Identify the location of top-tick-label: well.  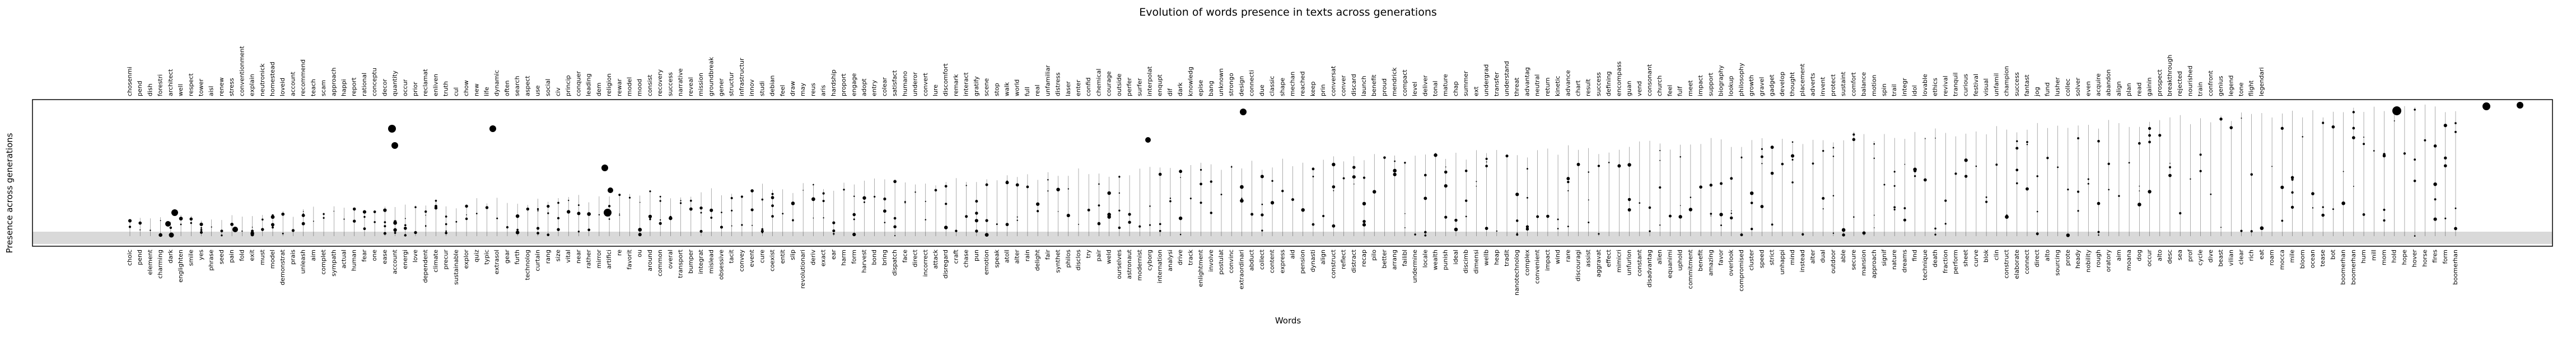
(181, 90).